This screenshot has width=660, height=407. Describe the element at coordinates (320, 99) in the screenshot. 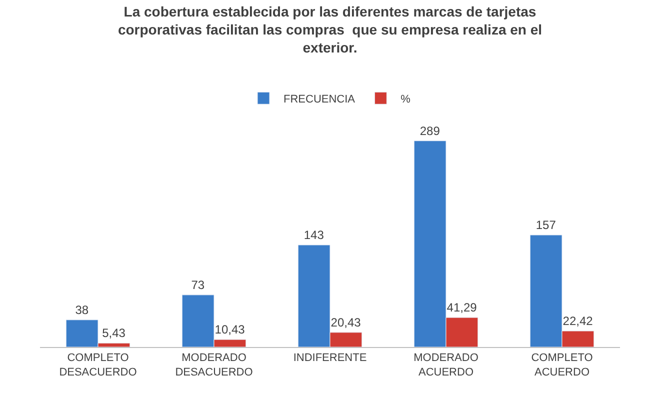

I see `legend-label: FRECUENCIA` at that location.